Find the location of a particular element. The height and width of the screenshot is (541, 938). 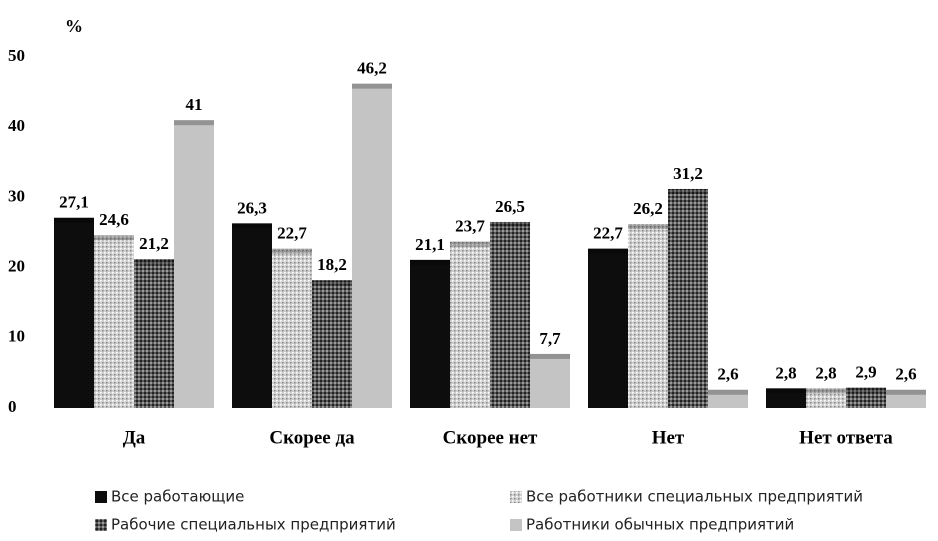

data-label: 21,1 is located at coordinates (430, 244).